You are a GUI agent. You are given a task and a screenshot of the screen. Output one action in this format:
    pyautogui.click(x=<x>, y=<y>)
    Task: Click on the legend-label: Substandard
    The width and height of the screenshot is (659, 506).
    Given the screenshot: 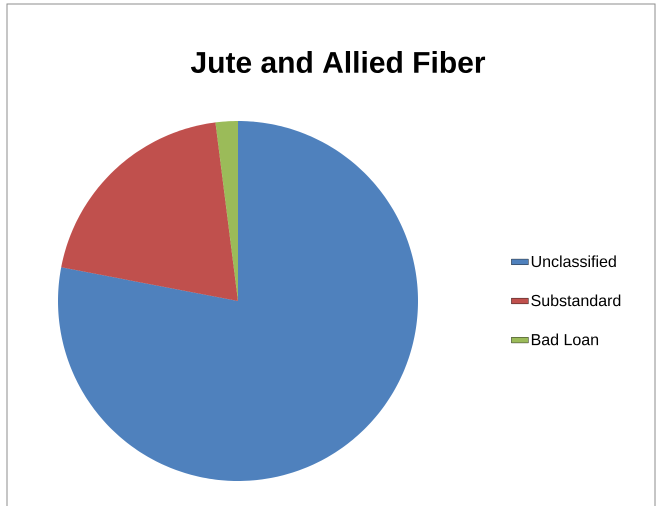 What is the action you would take?
    pyautogui.click(x=575, y=300)
    